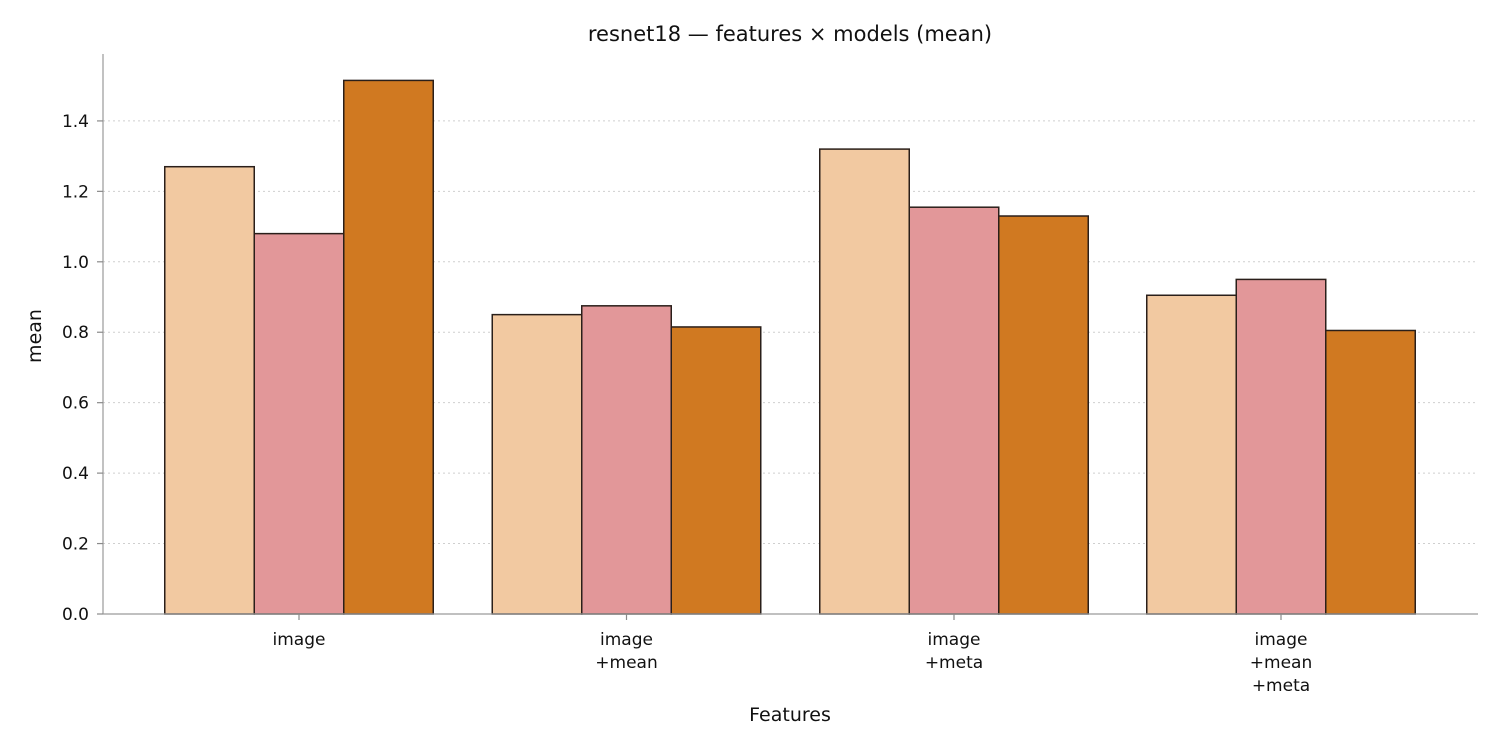 The image size is (1500, 750). Describe the element at coordinates (75, 404) in the screenshot. I see `y-tick-label: 0.6` at that location.